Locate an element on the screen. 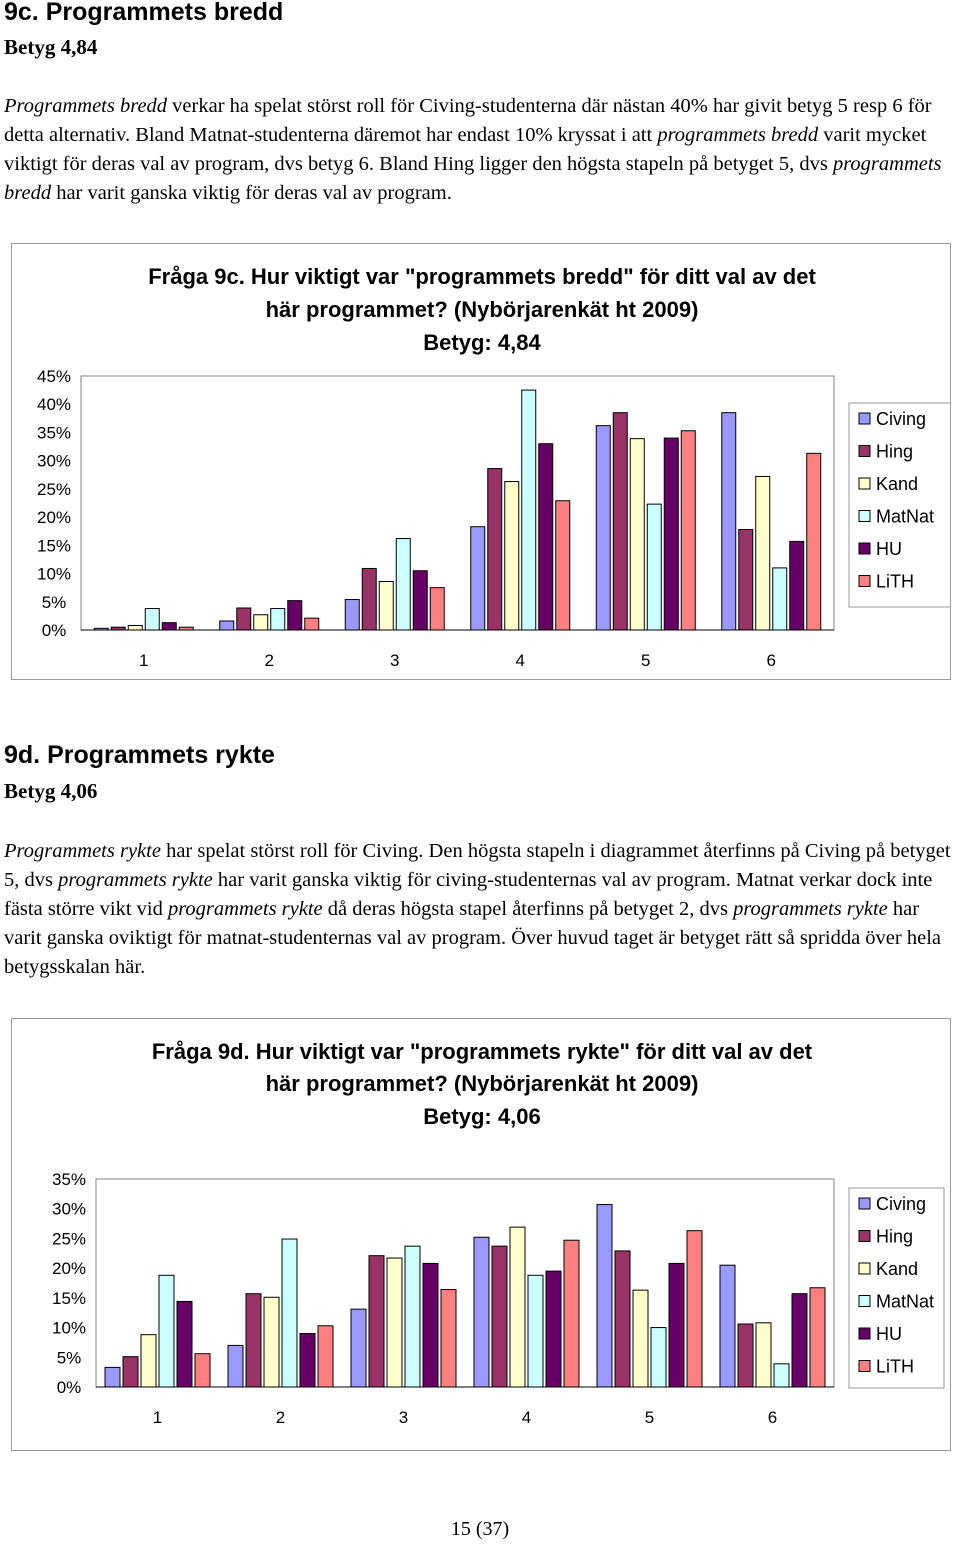  y-tick-label: 30% is located at coordinates (69, 1209).